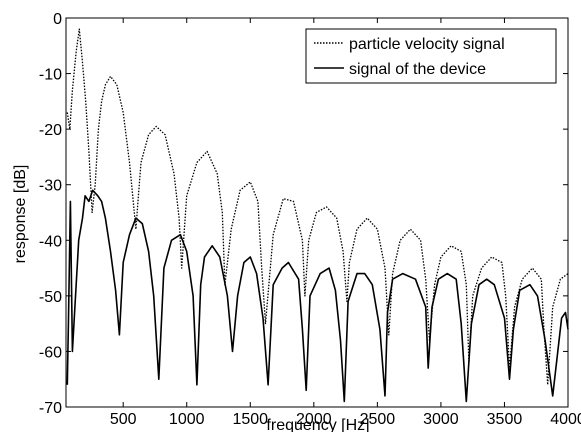  Describe the element at coordinates (417, 69) in the screenshot. I see `legend-label-device-signal: signal of the device` at that location.